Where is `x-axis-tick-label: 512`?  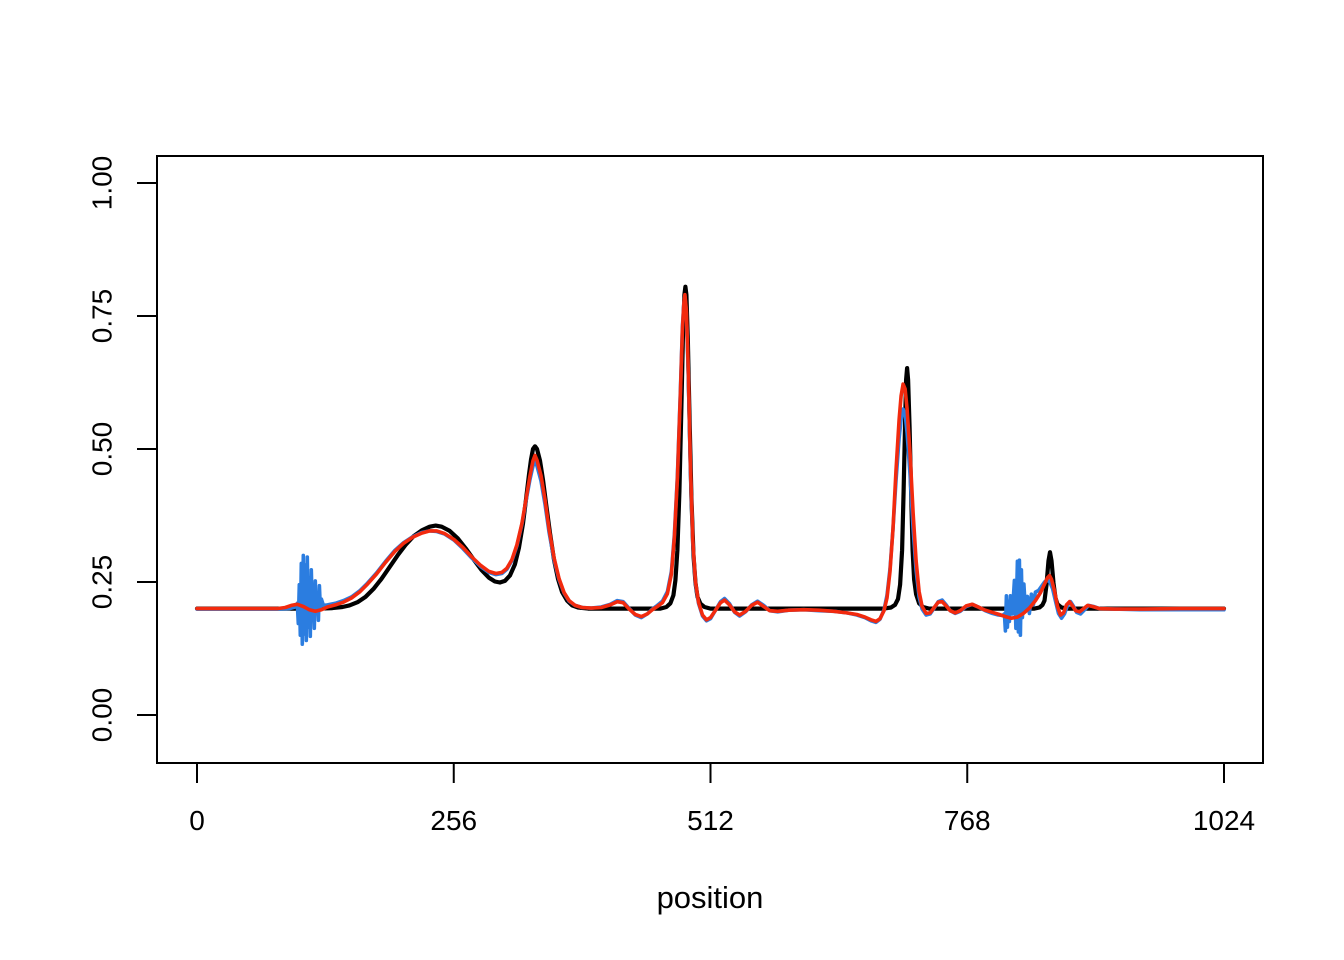 x-axis-tick-label: 512 is located at coordinates (710, 820).